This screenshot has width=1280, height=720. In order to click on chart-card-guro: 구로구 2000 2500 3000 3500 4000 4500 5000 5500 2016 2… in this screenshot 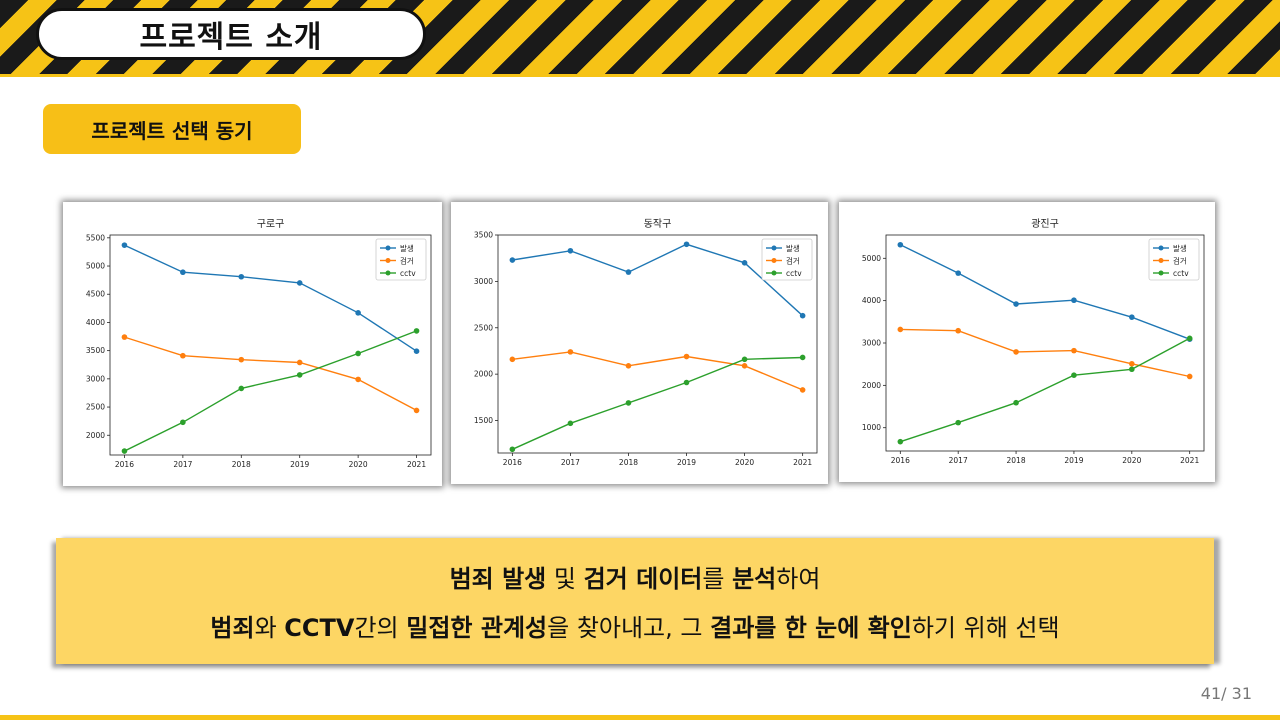, I will do `click(252, 344)`.